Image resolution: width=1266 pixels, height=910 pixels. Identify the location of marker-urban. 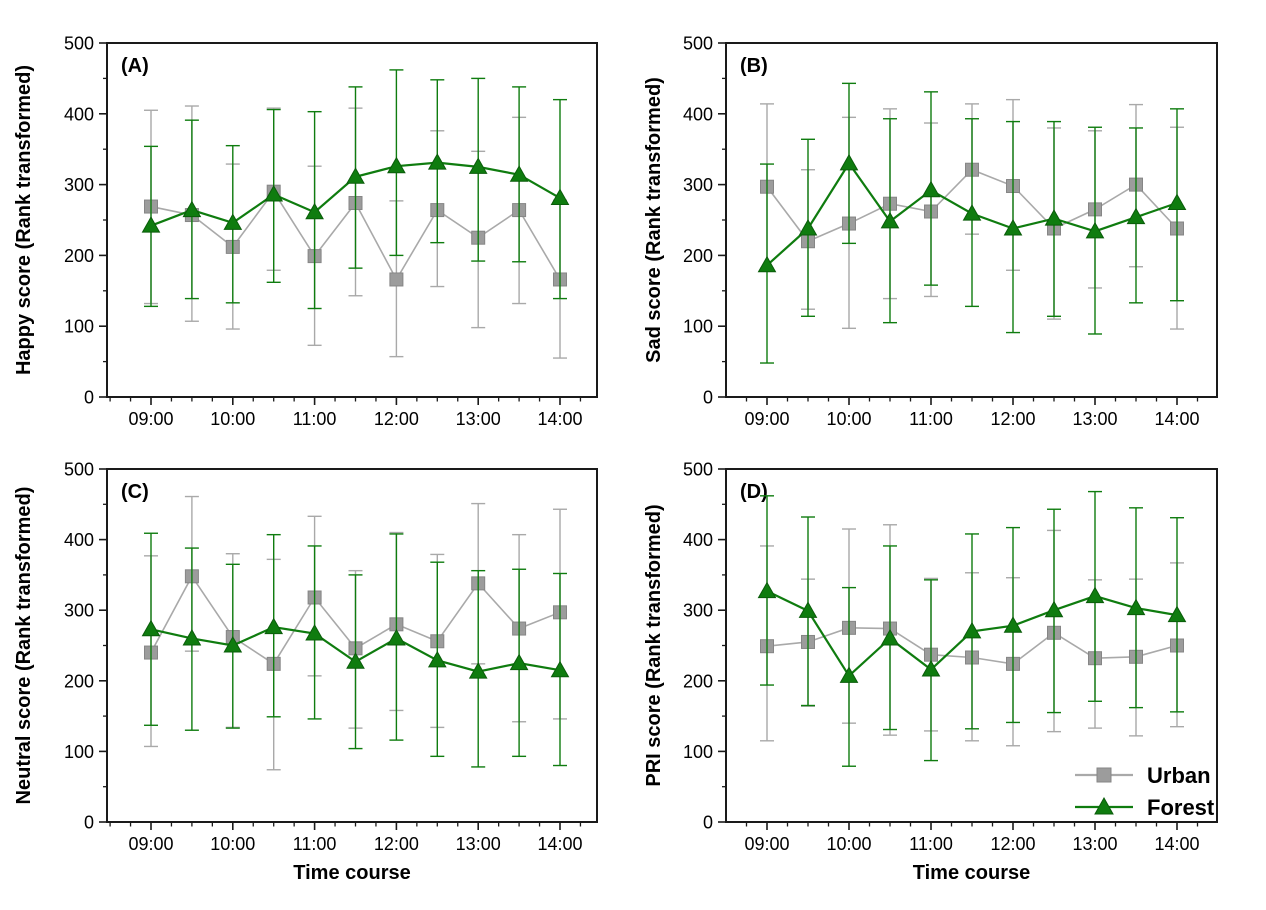
(396, 279).